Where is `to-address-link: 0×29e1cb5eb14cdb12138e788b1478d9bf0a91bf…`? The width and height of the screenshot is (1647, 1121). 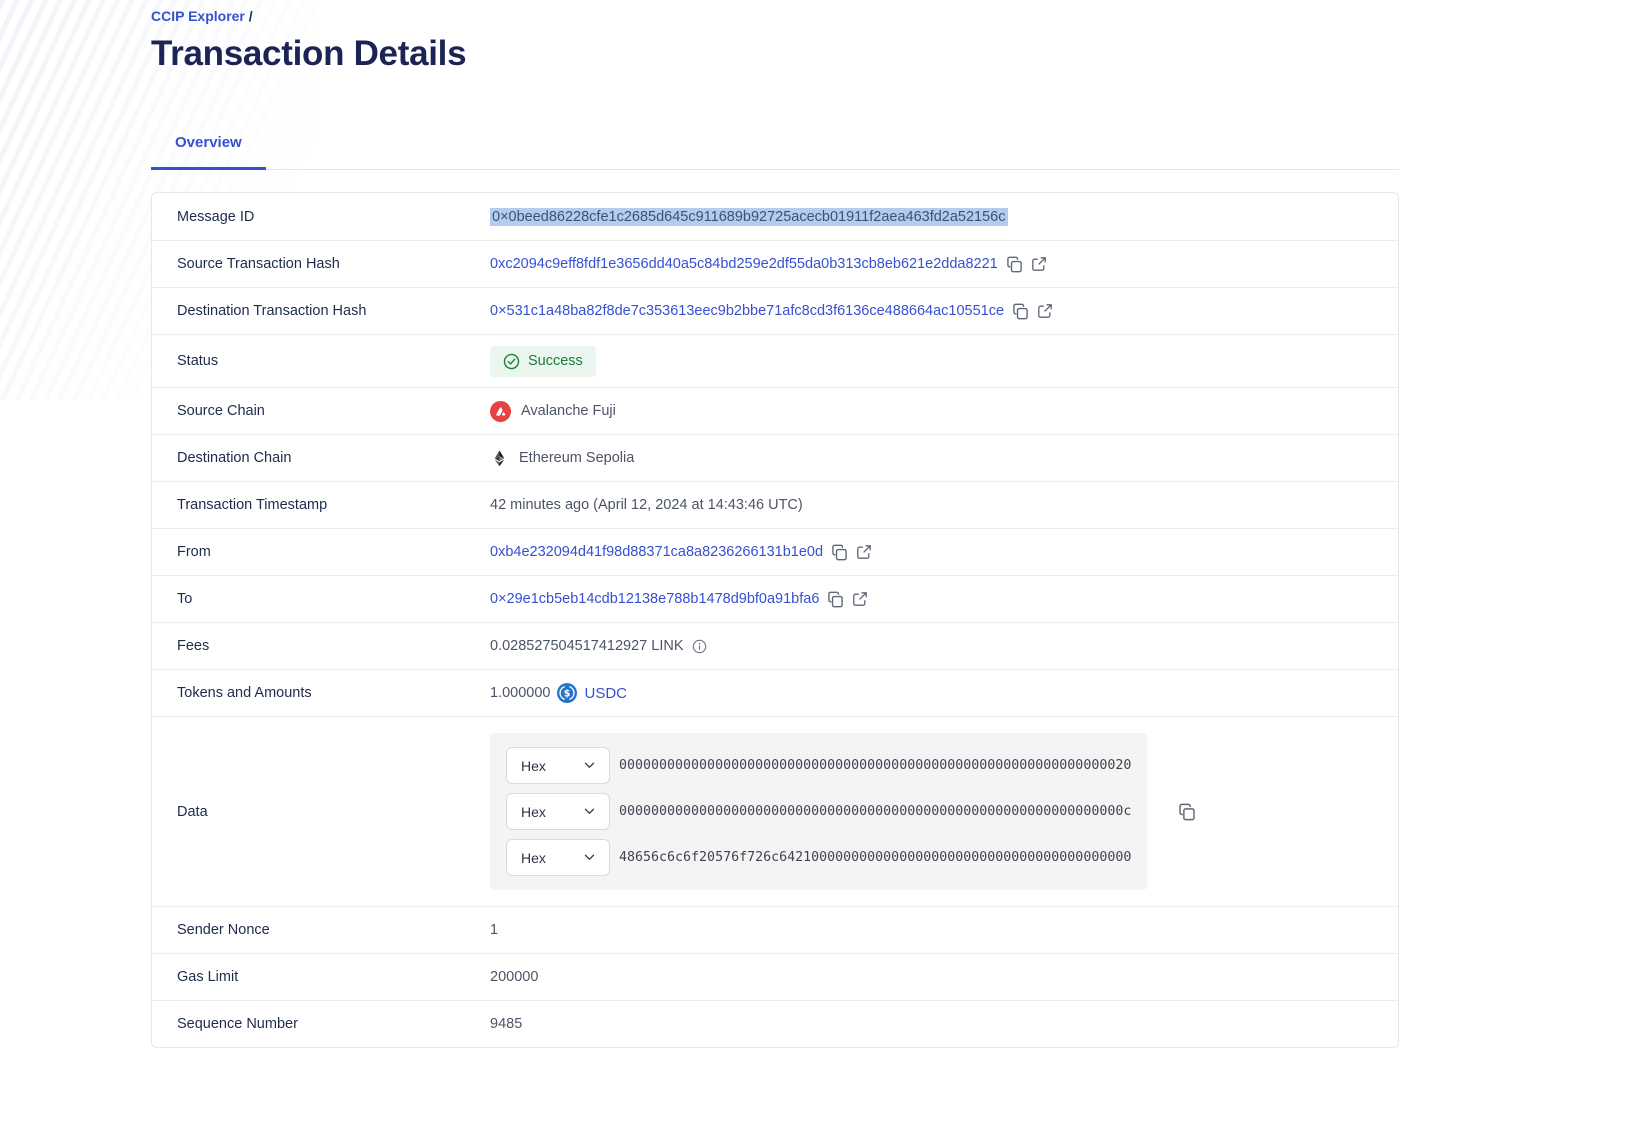
to-address-link: 0×29e1cb5eb14cdb12138e788b1478d9bf0a91bf… is located at coordinates (655, 599).